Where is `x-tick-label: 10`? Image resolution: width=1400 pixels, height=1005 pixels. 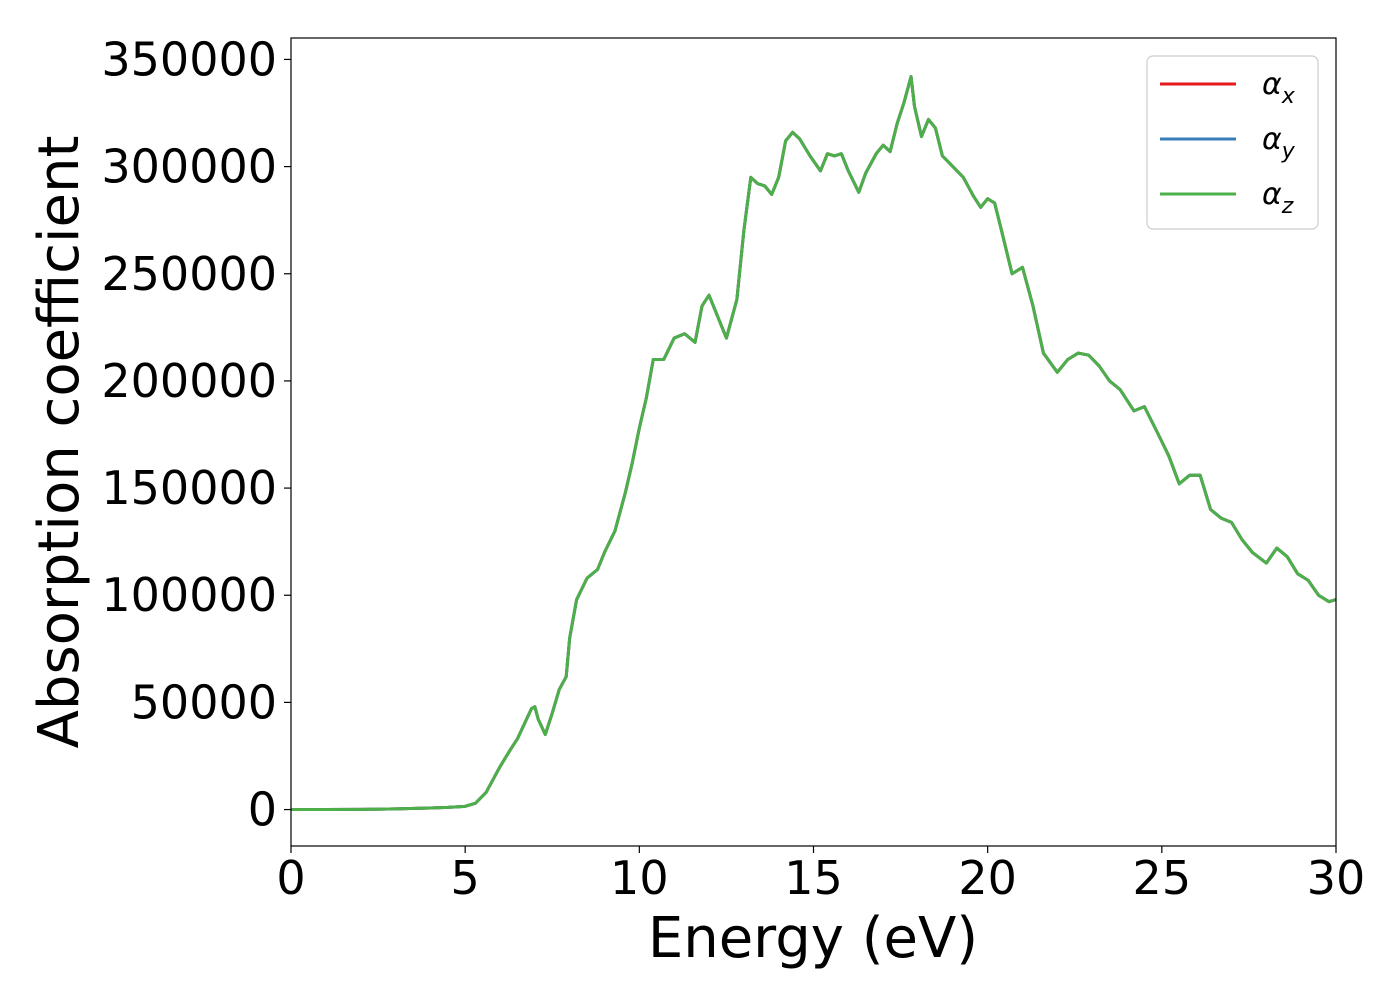
x-tick-label: 10 is located at coordinates (639, 878).